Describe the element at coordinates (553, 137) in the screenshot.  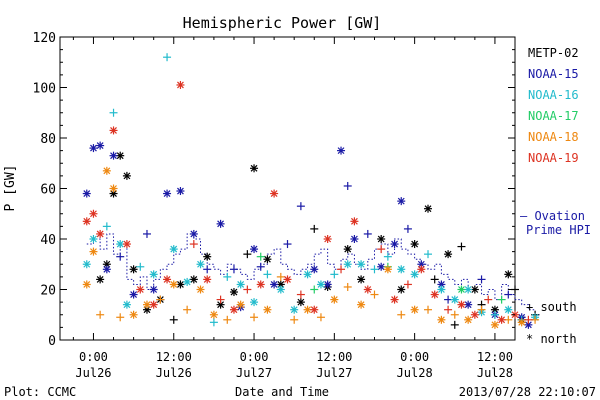
I see `legend-entry: NOAA-18` at that location.